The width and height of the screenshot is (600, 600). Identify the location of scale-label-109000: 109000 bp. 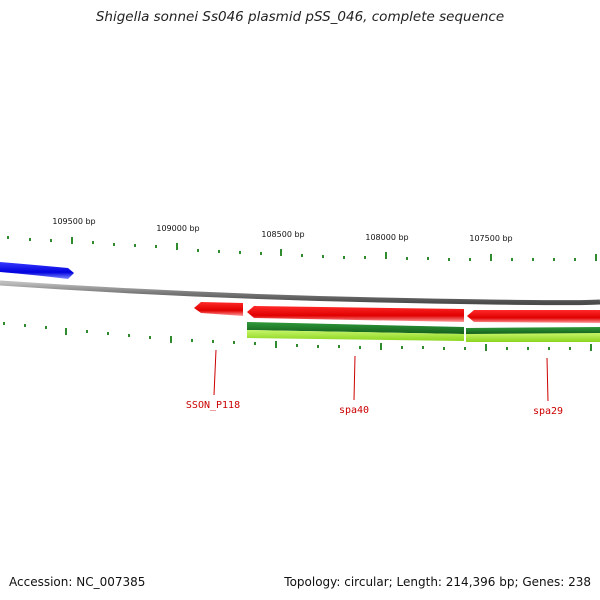
(177, 228).